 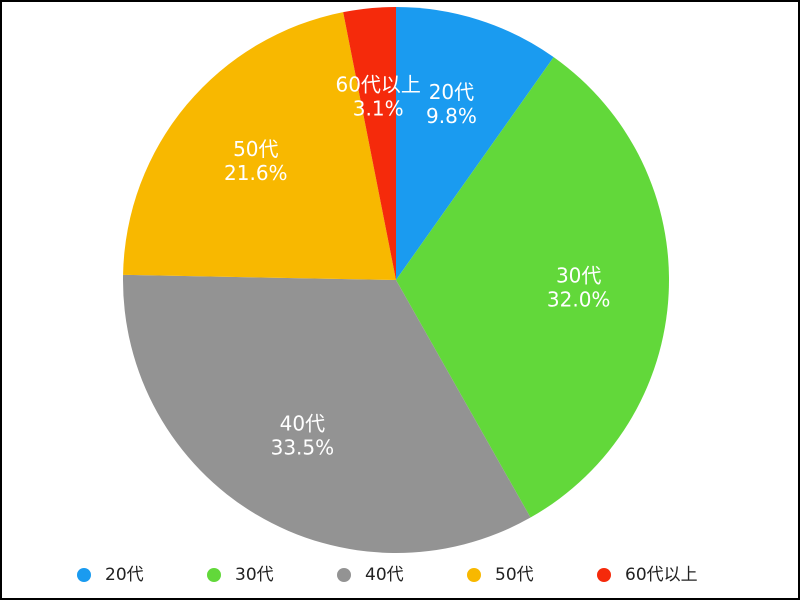 I want to click on legend-label: 60代以上, so click(x=661, y=575).